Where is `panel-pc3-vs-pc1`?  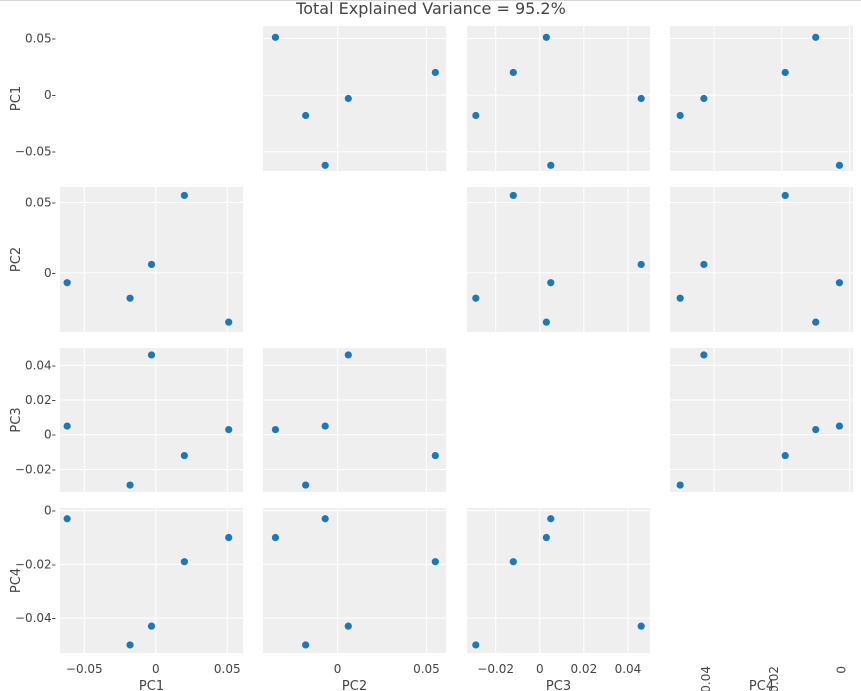
panel-pc3-vs-pc1 is located at coordinates (151, 420).